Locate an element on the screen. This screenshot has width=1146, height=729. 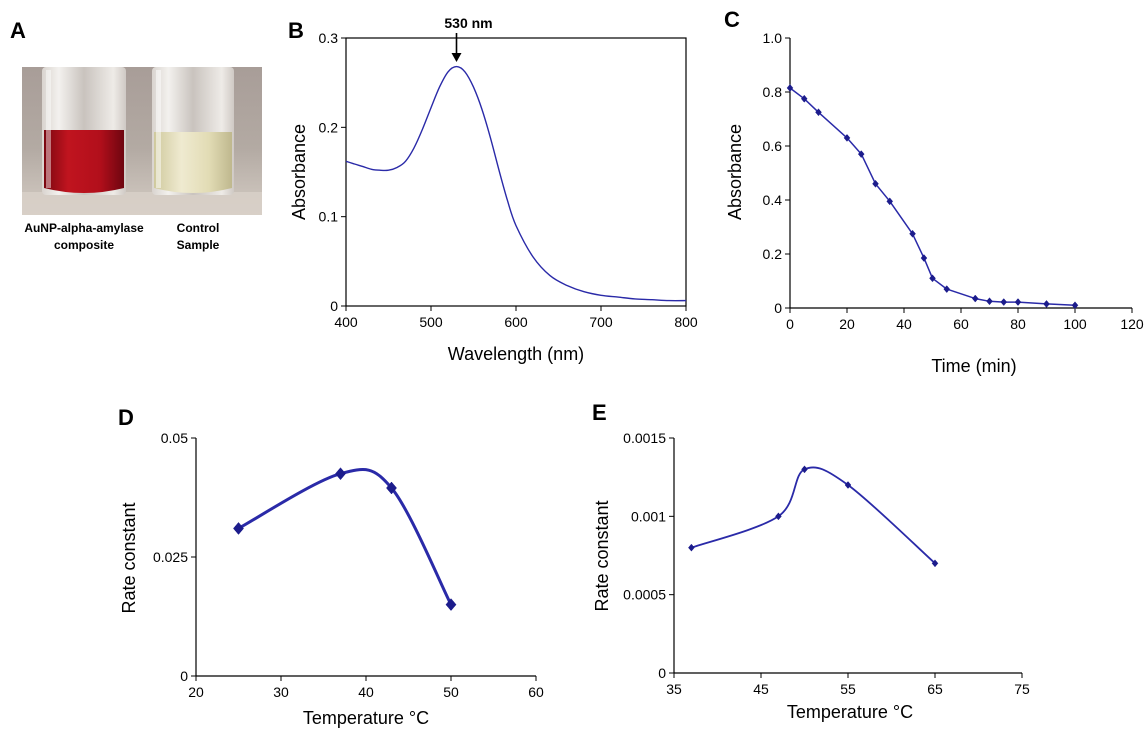
x-tick-label: 100 is located at coordinates (1075, 324).